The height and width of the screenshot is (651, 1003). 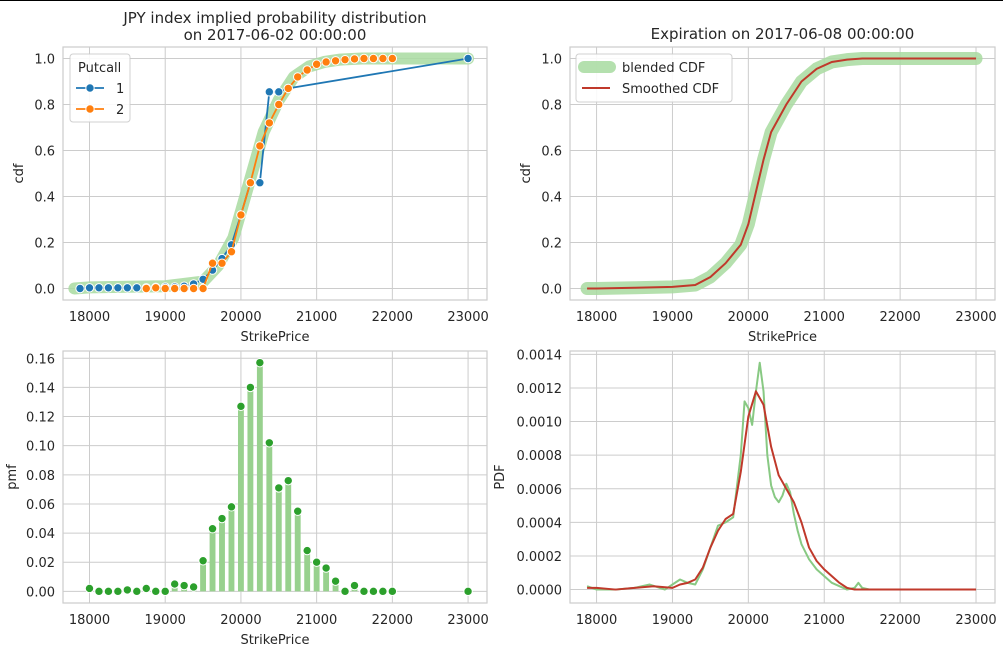 I want to click on legend-title: Putcall, so click(x=99, y=68).